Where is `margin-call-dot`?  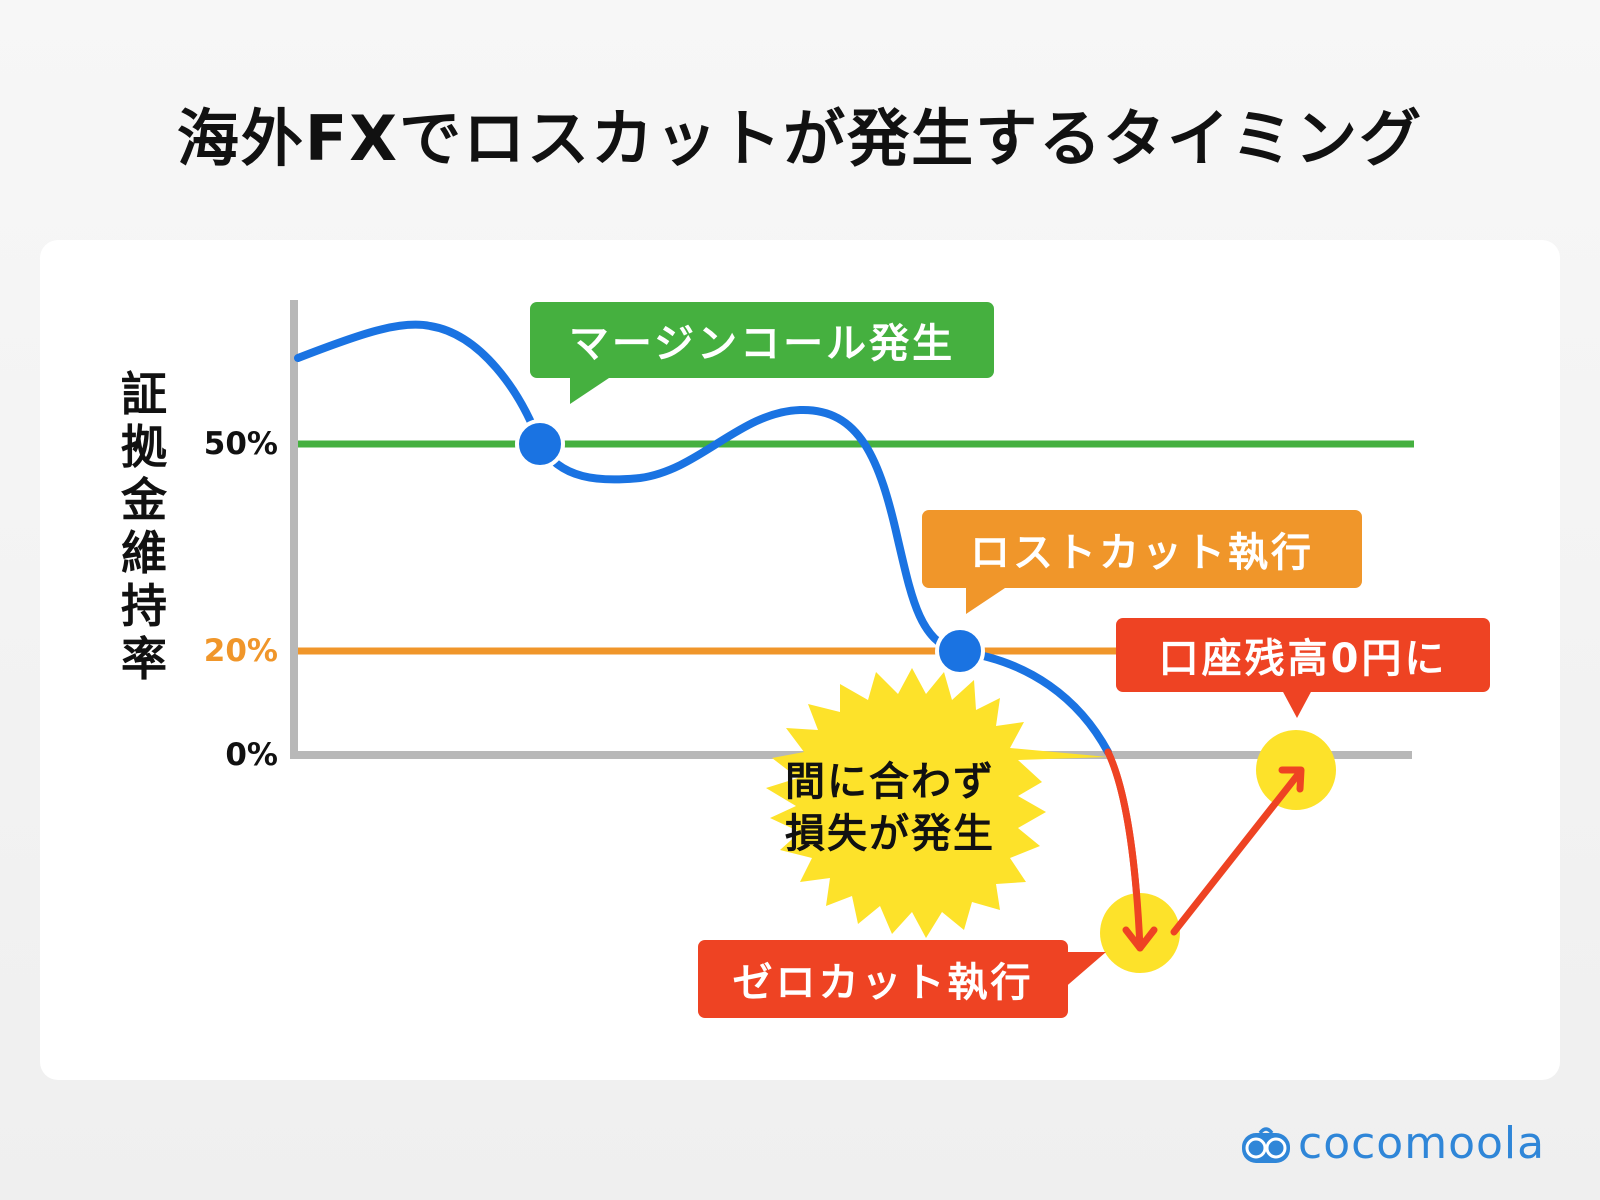 margin-call-dot is located at coordinates (540, 444).